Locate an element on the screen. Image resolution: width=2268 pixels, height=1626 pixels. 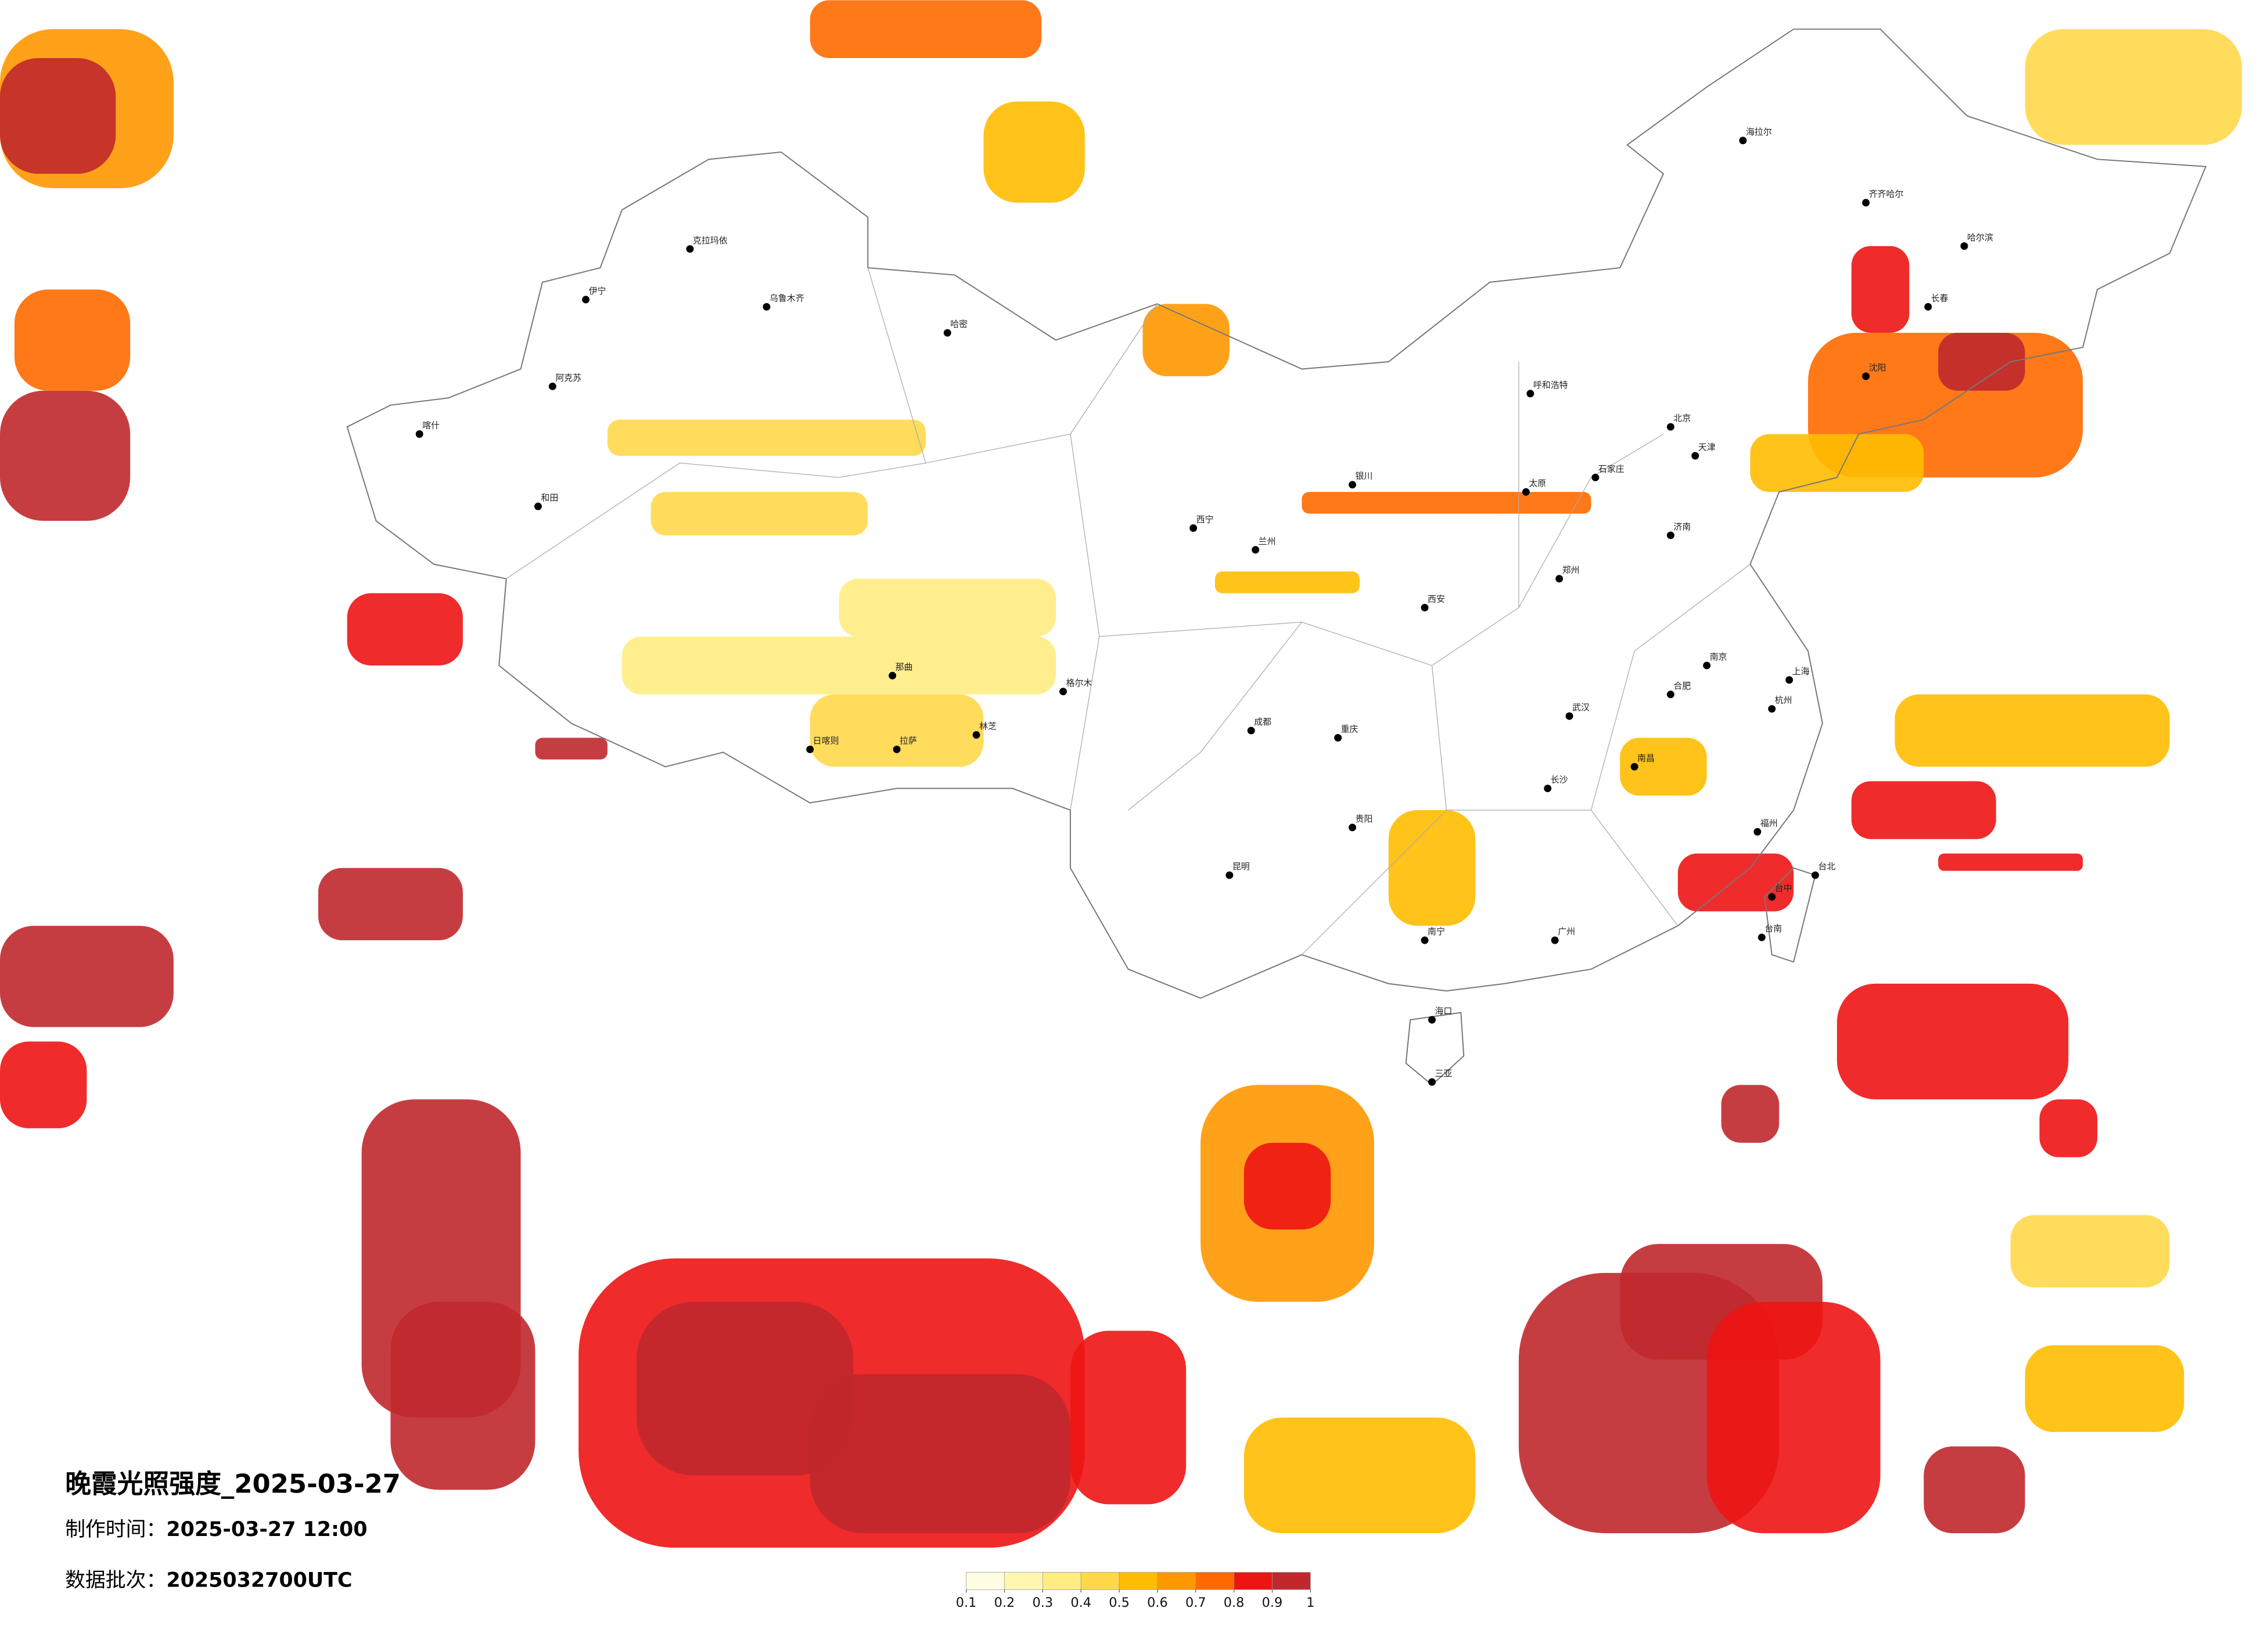
city-label: 重庆 is located at coordinates (1349, 729).